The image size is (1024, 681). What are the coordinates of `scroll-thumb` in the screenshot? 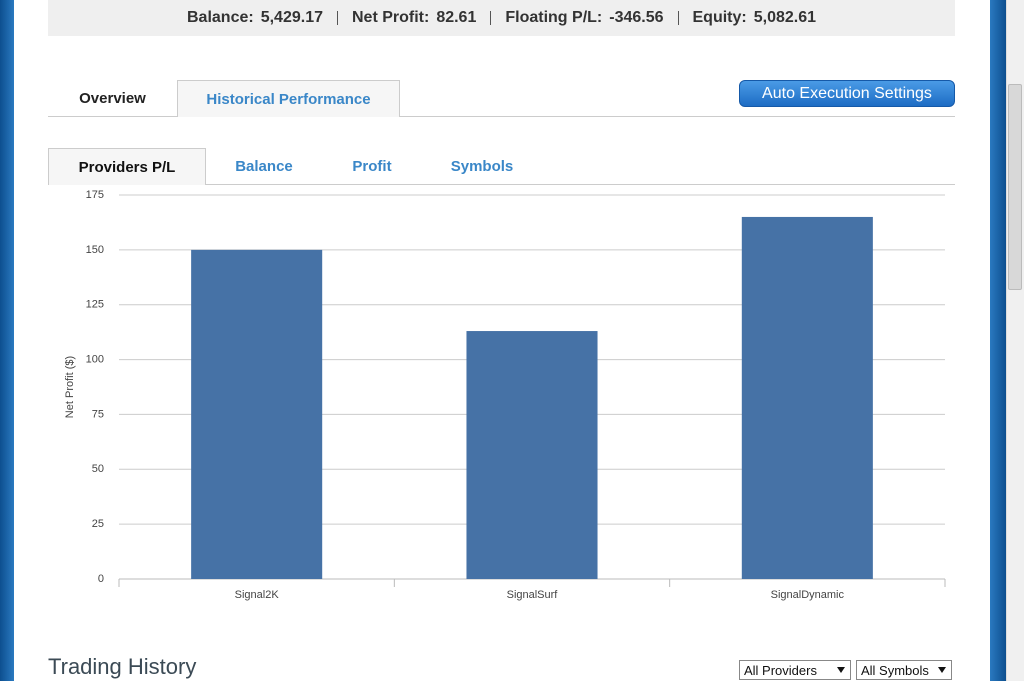 It's located at (1015, 187).